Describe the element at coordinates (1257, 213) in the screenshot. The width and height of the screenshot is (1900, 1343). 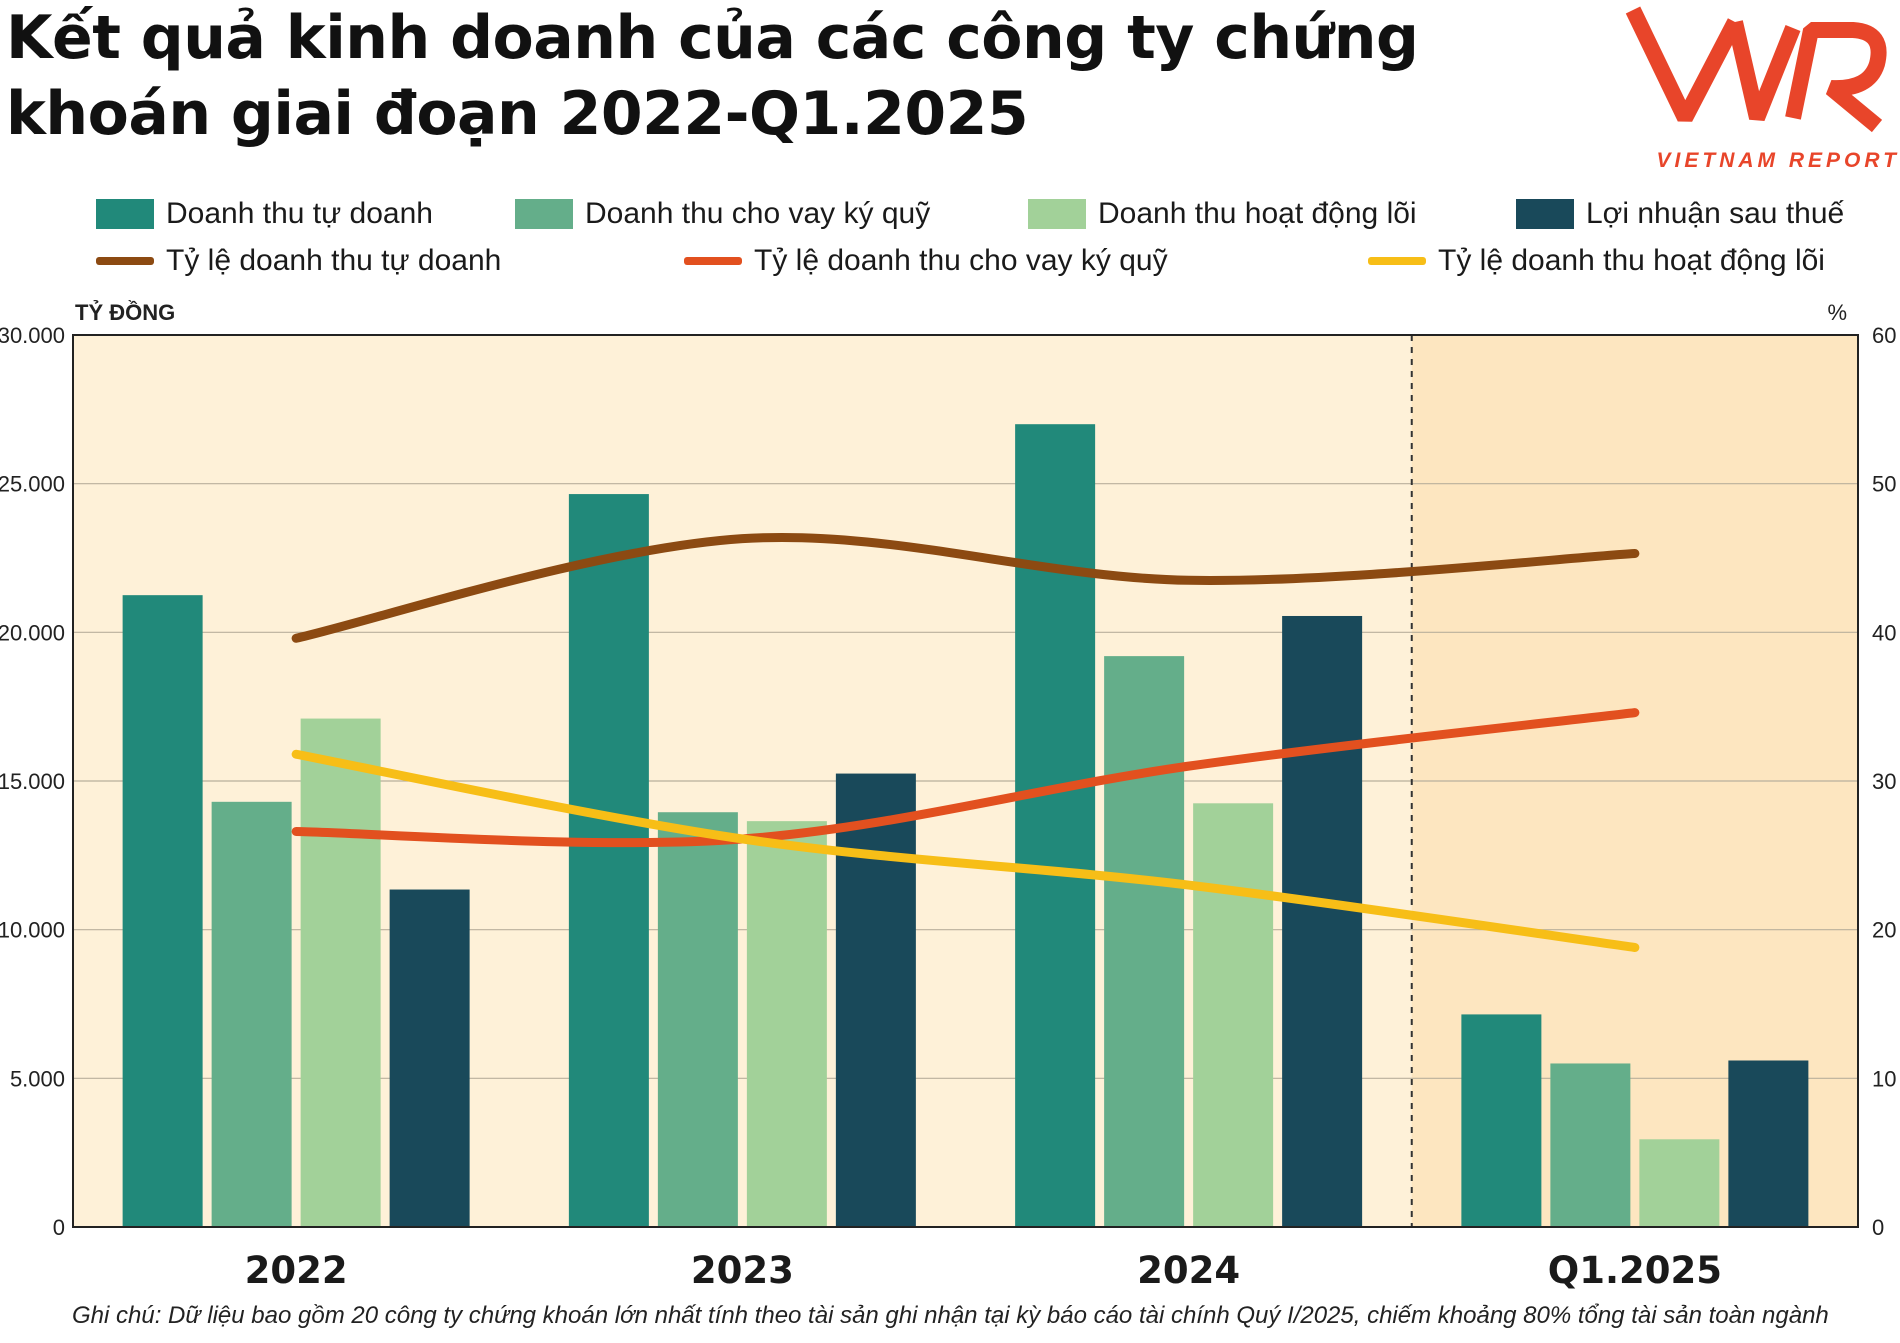
I see `legend-label: Doanh thu hoạt động lõi` at that location.